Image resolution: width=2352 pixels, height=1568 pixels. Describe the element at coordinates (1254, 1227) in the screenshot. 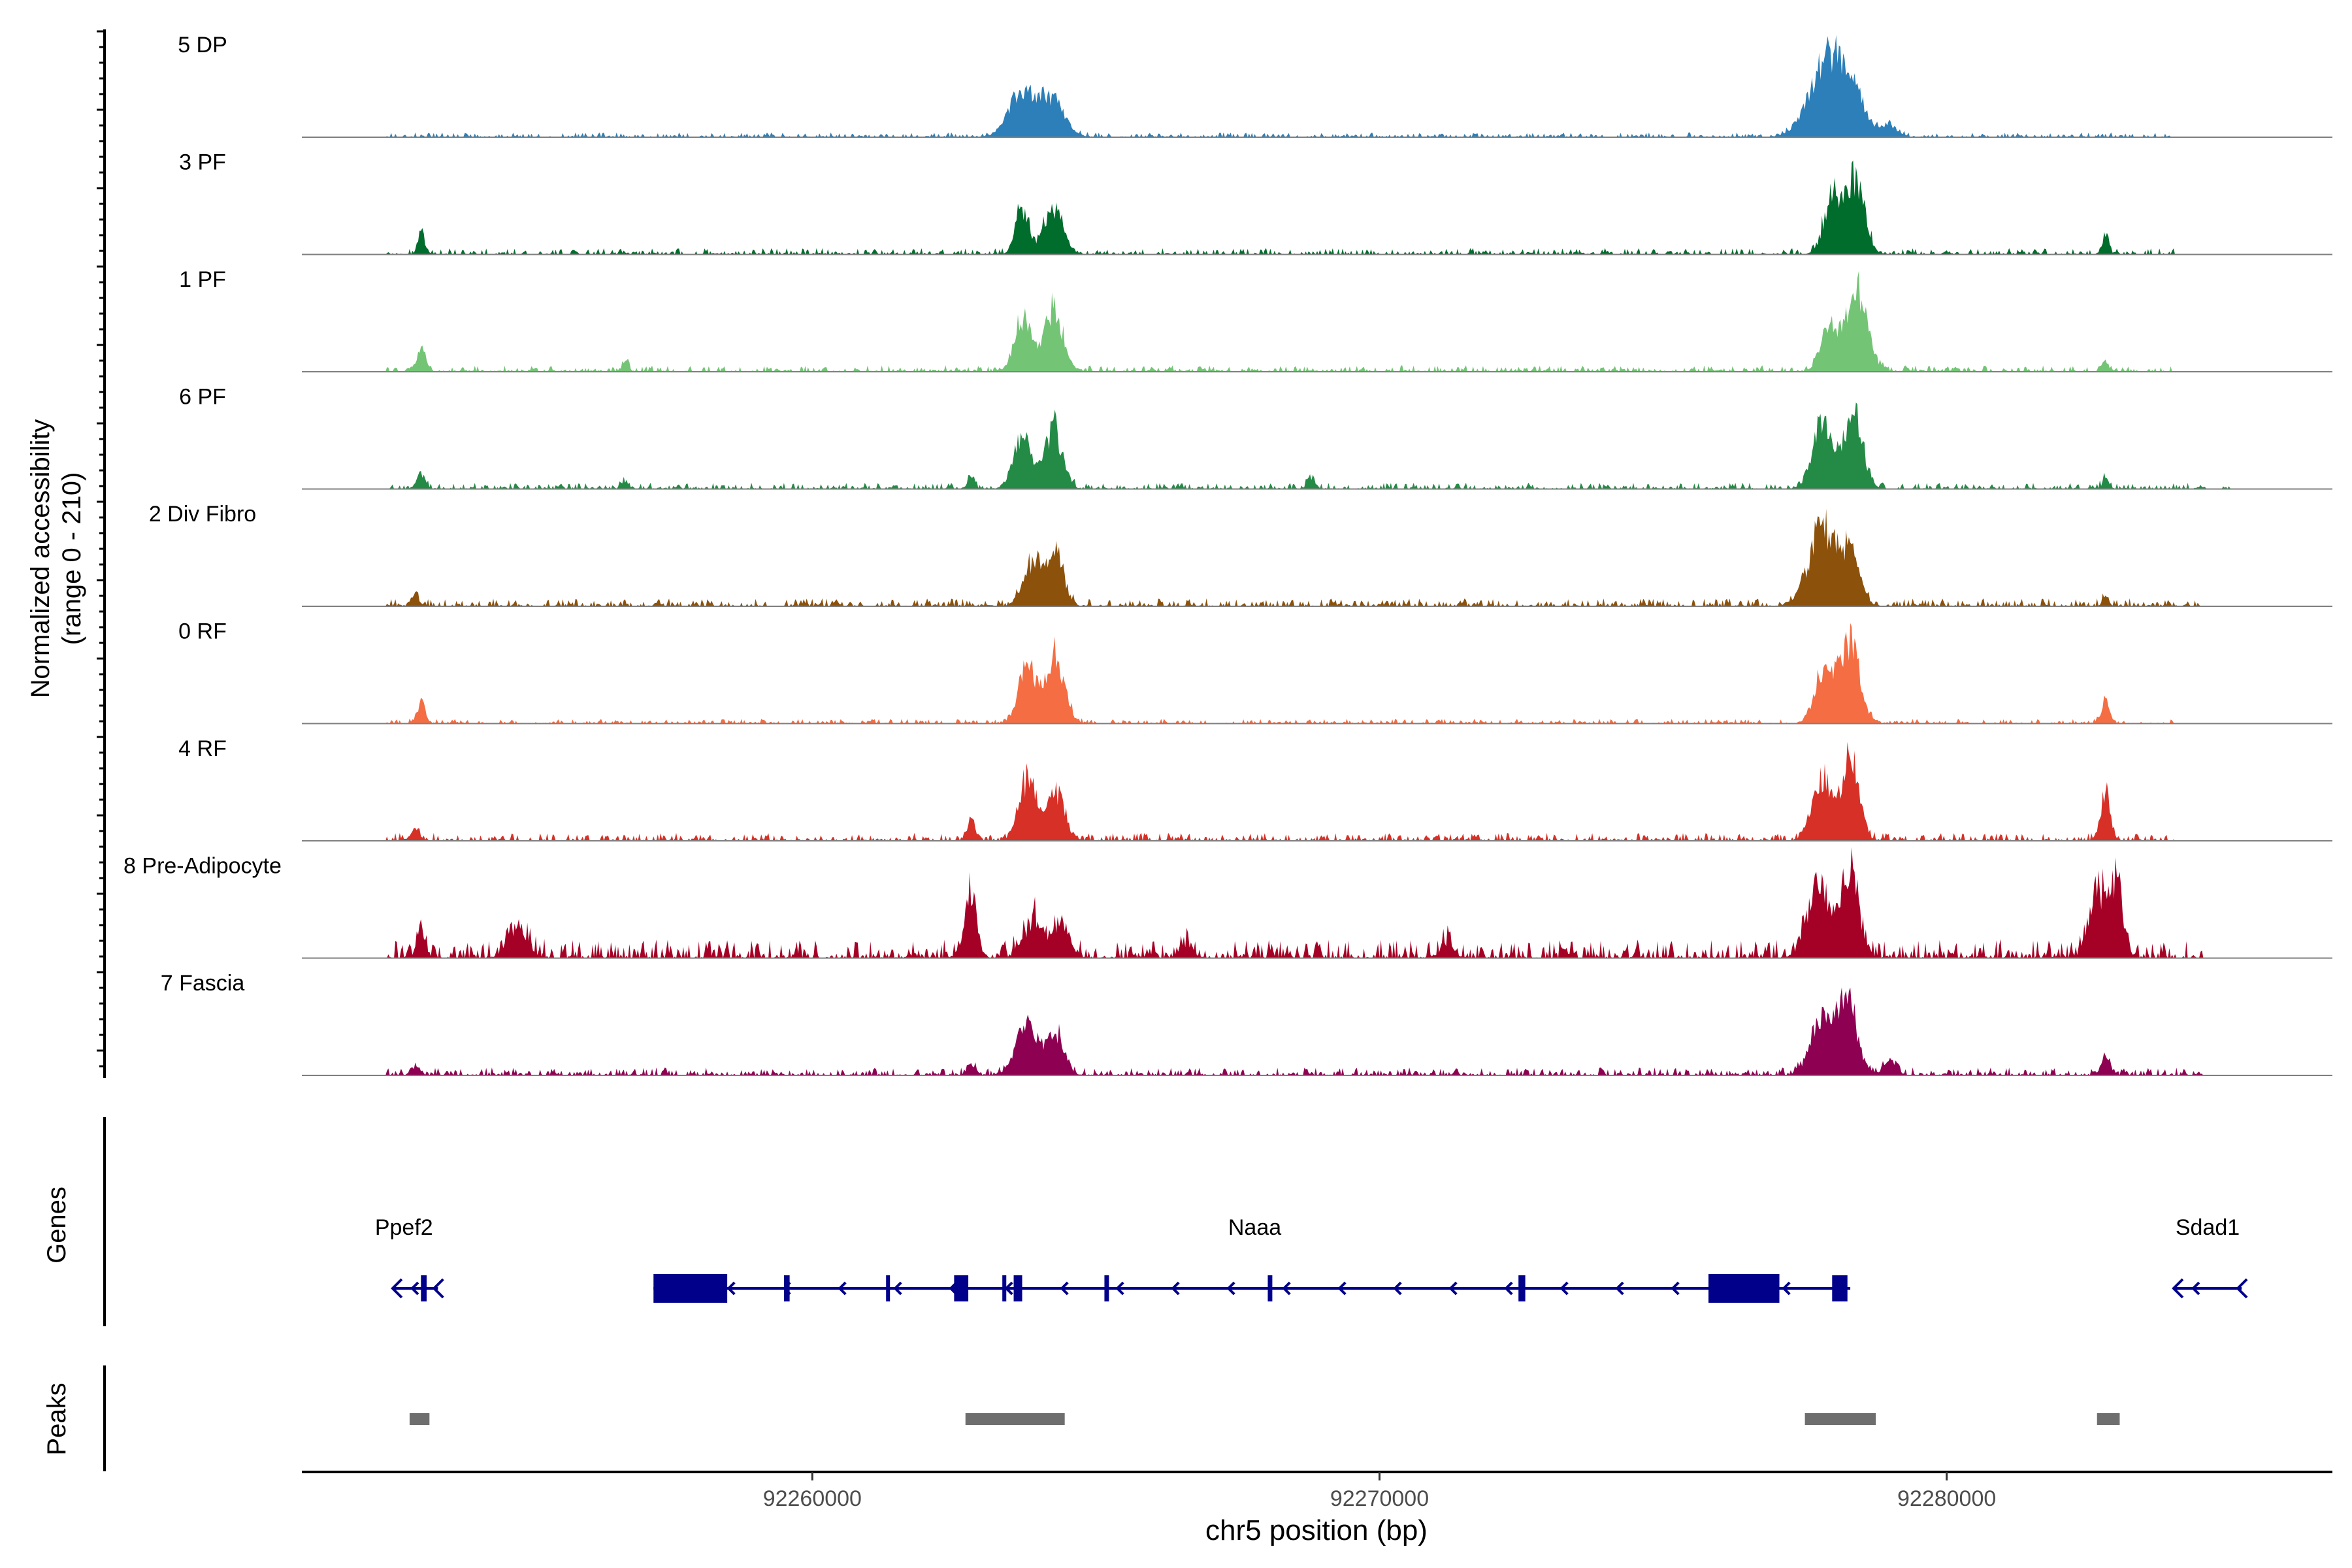

I see `gene-label: Naaa` at that location.